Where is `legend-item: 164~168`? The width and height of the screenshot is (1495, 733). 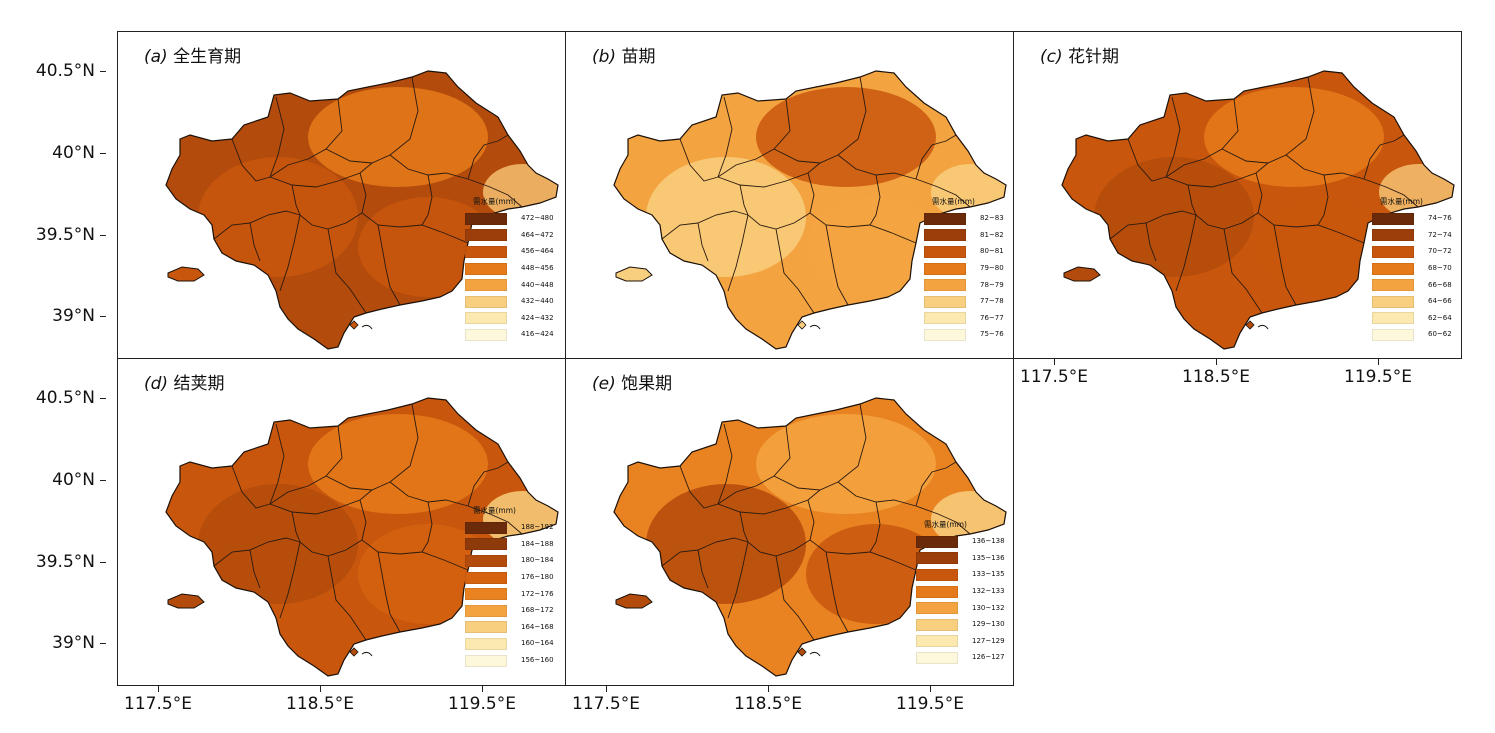
legend-item: 164~168 is located at coordinates (509, 627).